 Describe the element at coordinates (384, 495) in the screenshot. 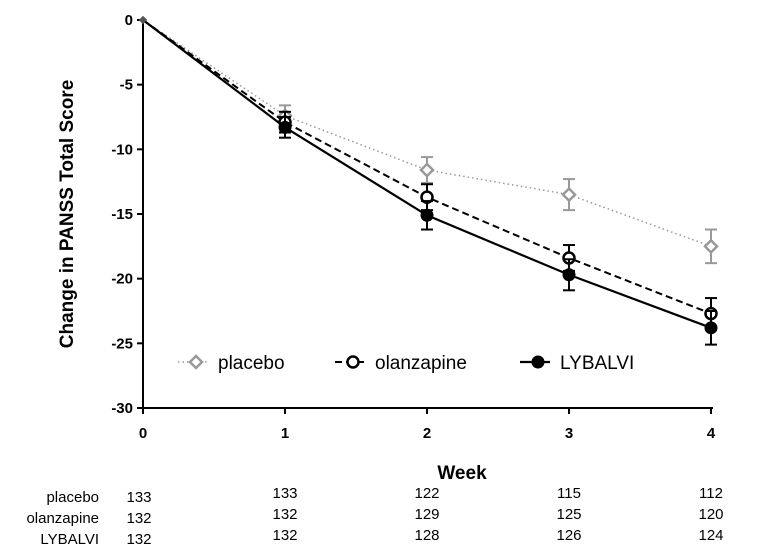

I see `n-row-placebo: placebo 133 133 122 115 112` at that location.